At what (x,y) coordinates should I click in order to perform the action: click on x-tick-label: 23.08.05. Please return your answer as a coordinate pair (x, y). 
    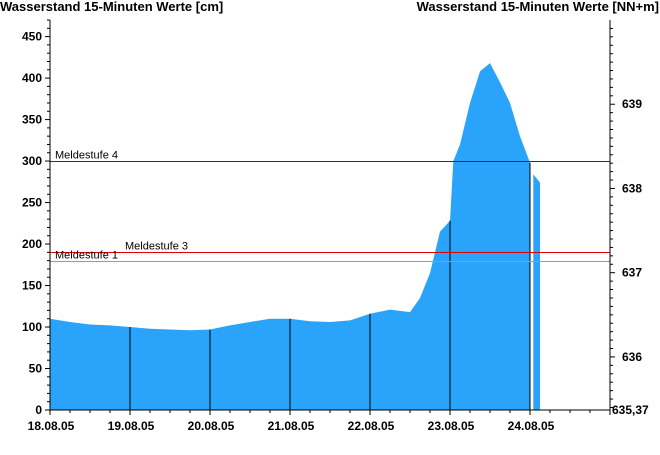
    Looking at the image, I should click on (451, 426).